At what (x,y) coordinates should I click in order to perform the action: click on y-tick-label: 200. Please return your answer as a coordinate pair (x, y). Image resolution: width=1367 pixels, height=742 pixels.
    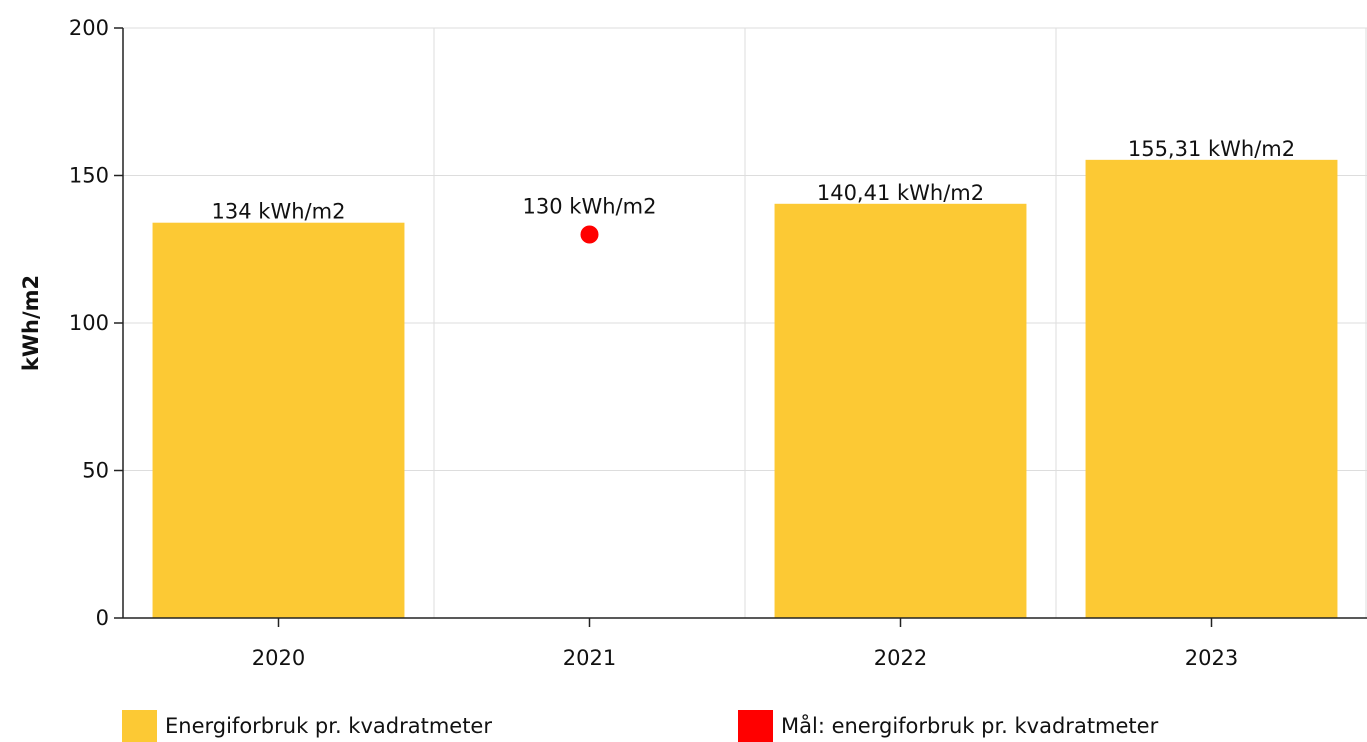
    Looking at the image, I should click on (89, 28).